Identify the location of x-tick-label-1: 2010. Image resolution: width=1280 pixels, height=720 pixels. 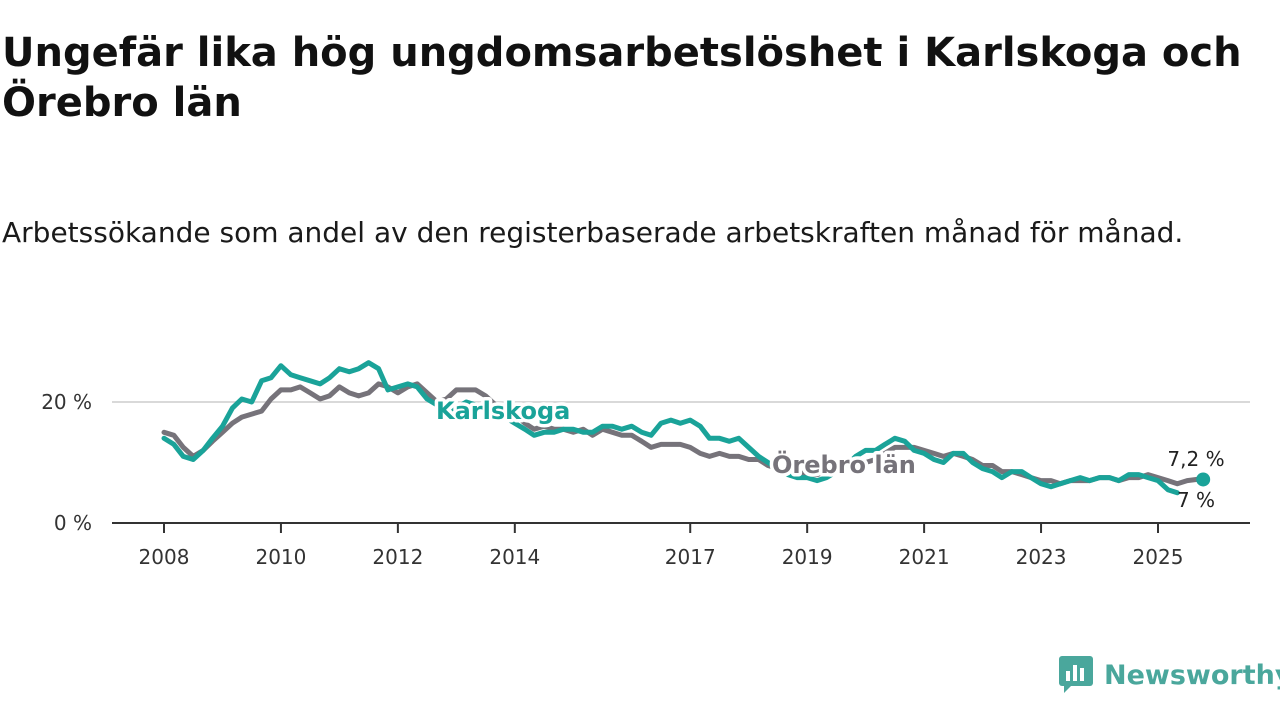
(280, 557).